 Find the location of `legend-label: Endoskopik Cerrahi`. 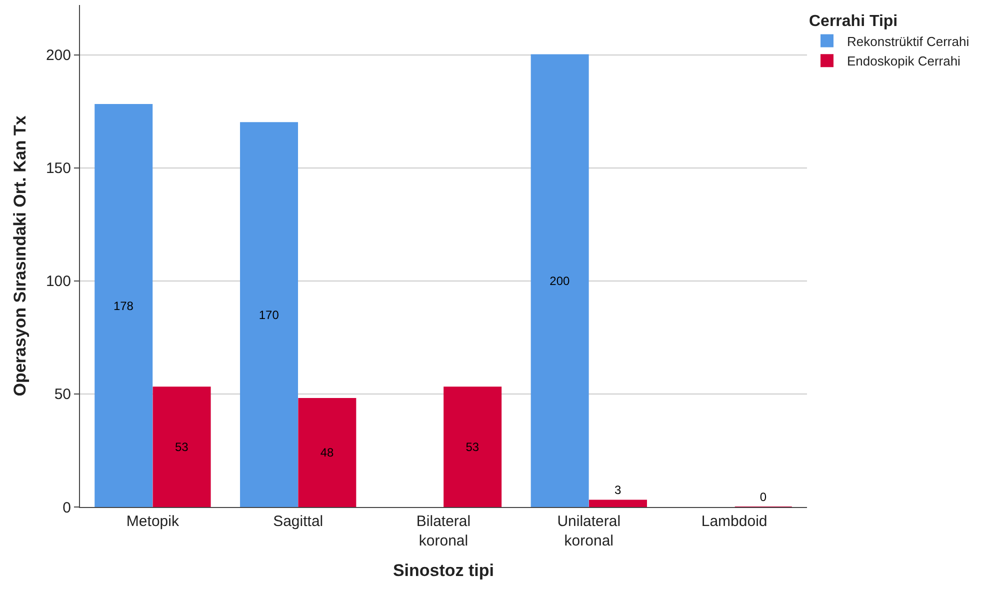

legend-label: Endoskopik Cerrahi is located at coordinates (904, 61).